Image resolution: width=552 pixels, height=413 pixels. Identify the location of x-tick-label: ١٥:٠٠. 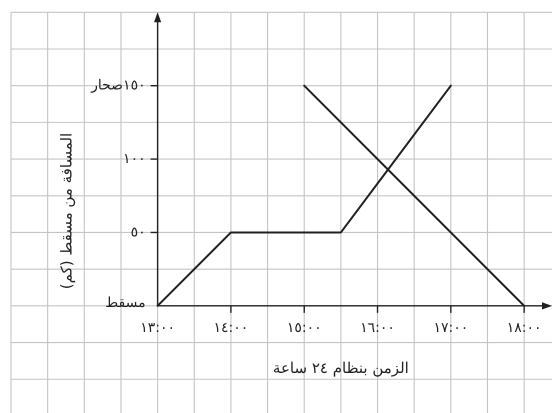
(304, 328).